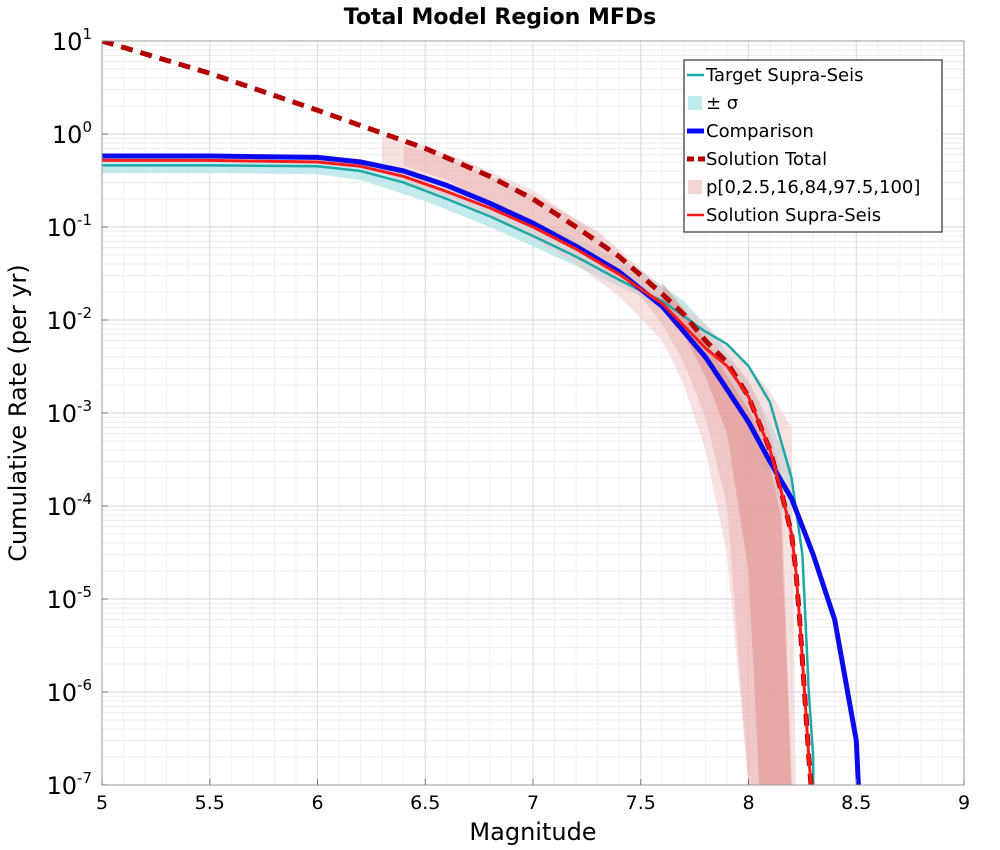 This screenshot has width=1000, height=850. I want to click on legend-label-target-supra-seis: Target Supra-Seis, so click(784, 75).